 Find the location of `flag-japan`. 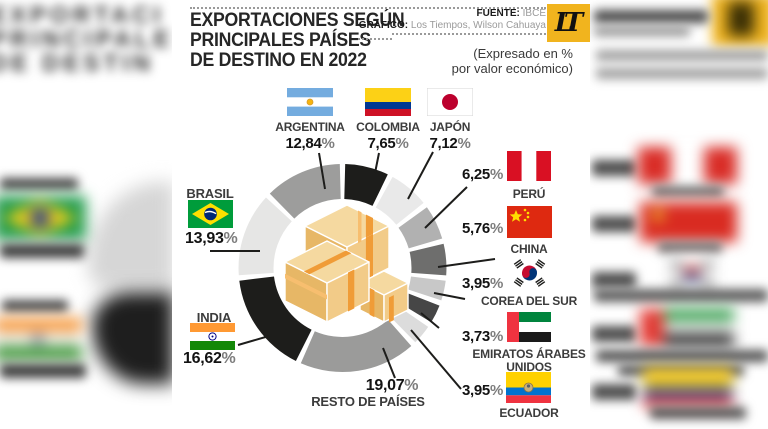

flag-japan is located at coordinates (450, 102).